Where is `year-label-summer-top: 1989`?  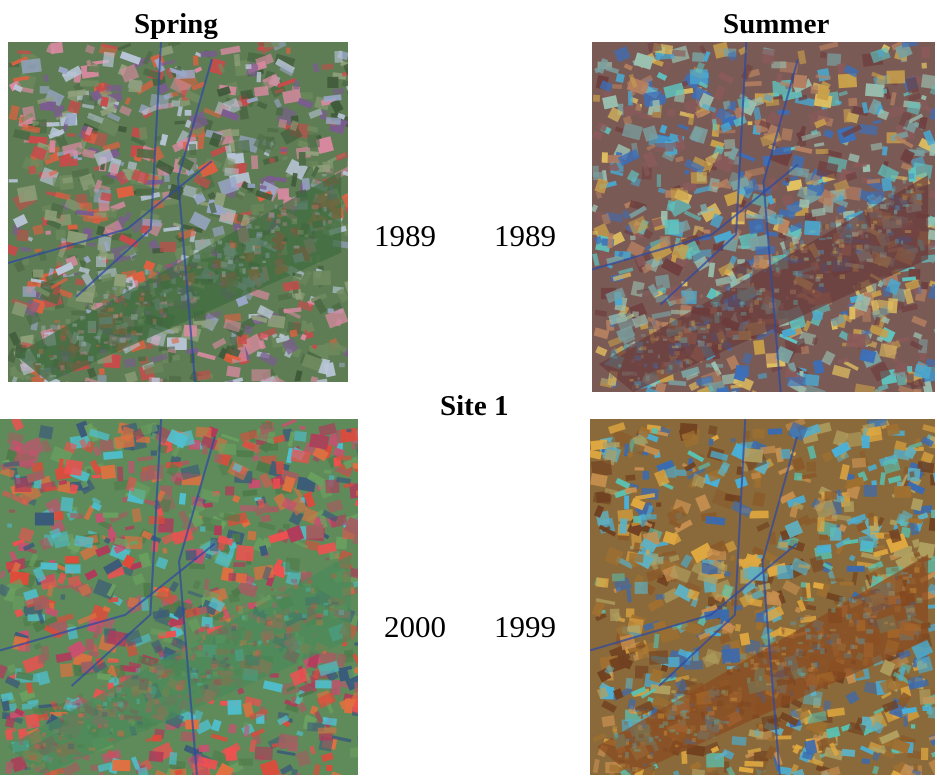
year-label-summer-top: 1989 is located at coordinates (525, 235).